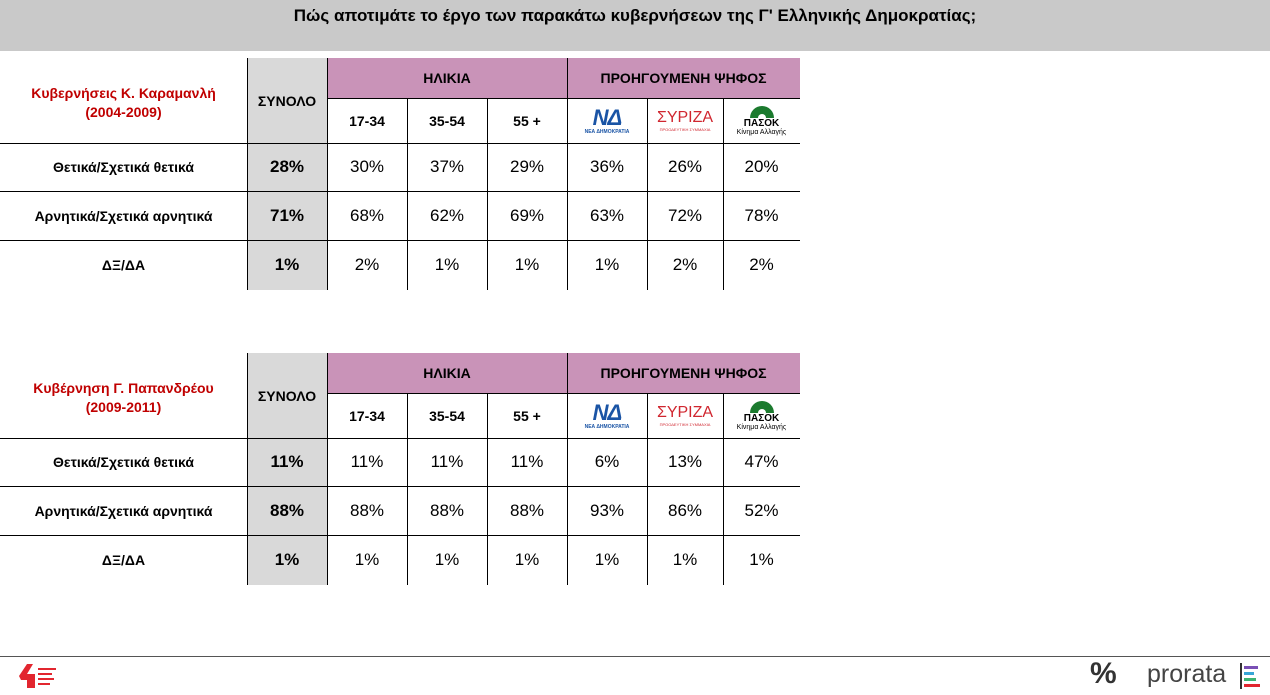 The width and height of the screenshot is (1270, 695). I want to click on row-value: 6%, so click(607, 461).